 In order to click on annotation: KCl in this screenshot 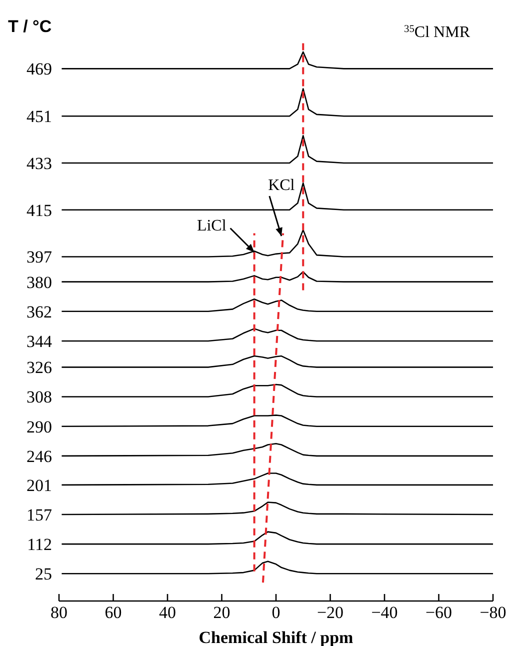, I will do `click(282, 185)`.